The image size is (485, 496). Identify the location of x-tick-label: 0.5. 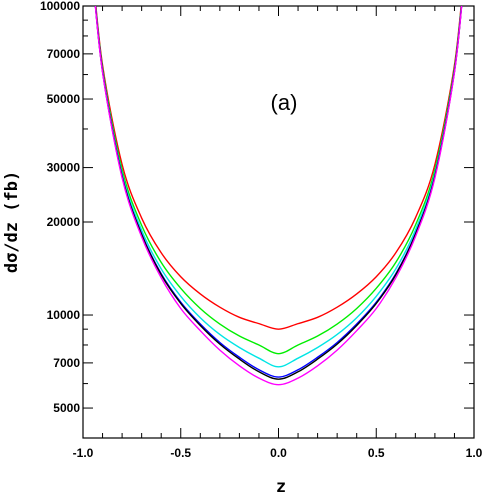
(376, 453).